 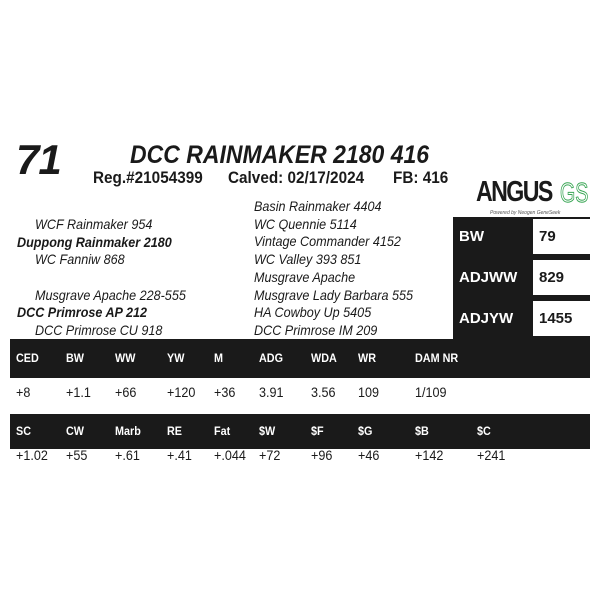 What do you see at coordinates (365, 431) in the screenshot?
I see `epd-header: $G` at bounding box center [365, 431].